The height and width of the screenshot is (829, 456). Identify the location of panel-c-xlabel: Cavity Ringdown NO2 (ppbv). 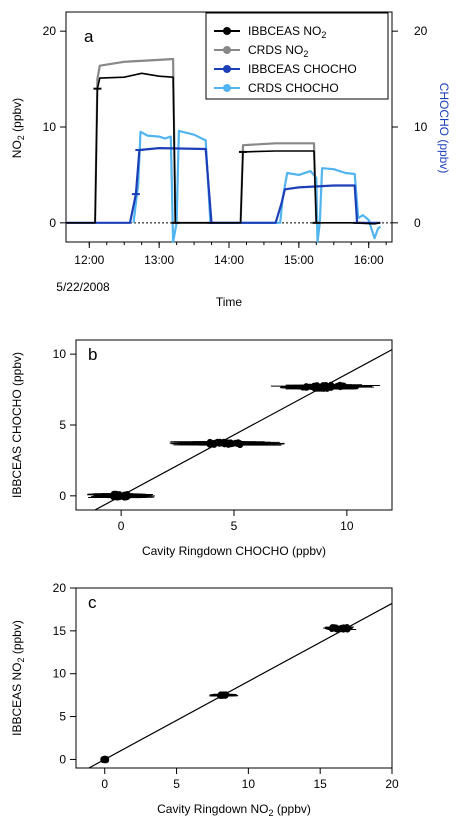
(234, 810).